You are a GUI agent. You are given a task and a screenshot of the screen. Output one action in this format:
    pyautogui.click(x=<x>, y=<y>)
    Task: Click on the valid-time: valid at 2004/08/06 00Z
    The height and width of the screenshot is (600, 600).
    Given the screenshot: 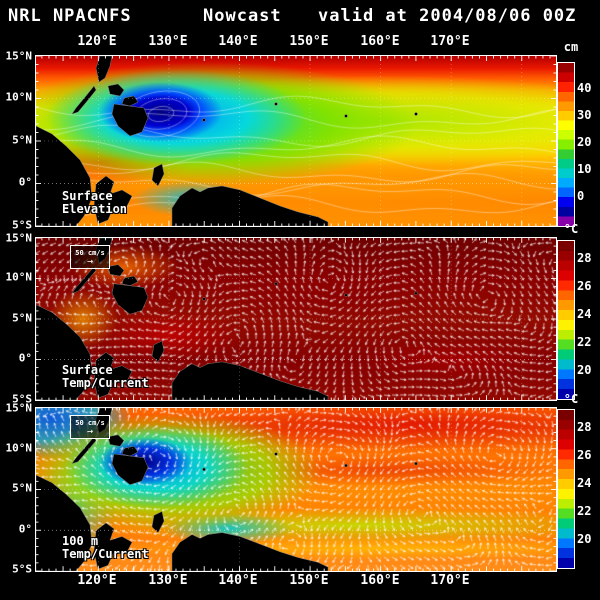 What is the action you would take?
    pyautogui.click(x=447, y=16)
    